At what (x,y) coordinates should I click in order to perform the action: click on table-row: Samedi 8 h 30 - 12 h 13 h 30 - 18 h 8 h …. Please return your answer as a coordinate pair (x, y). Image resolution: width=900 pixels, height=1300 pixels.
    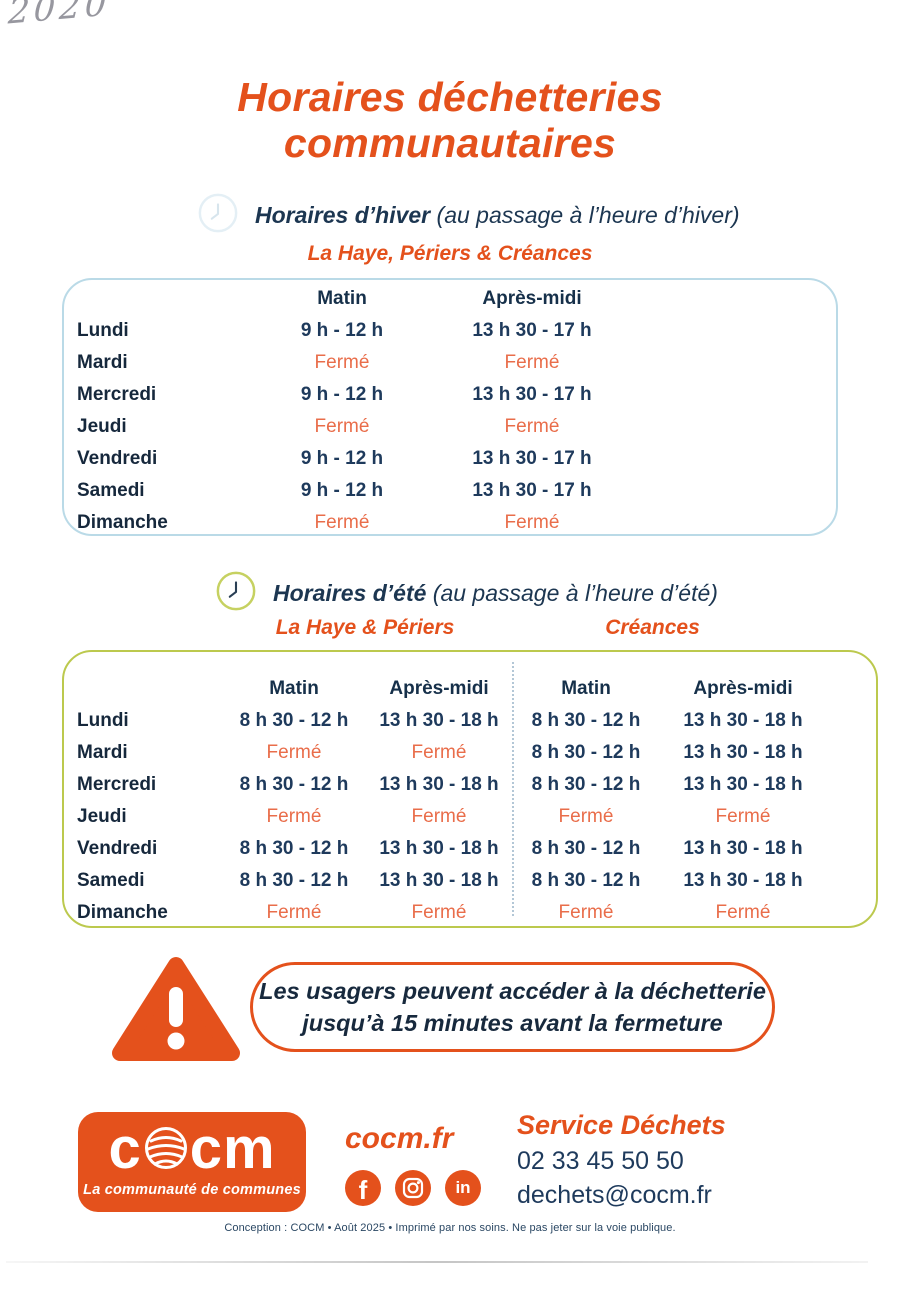
    Looking at the image, I should click on (476, 881).